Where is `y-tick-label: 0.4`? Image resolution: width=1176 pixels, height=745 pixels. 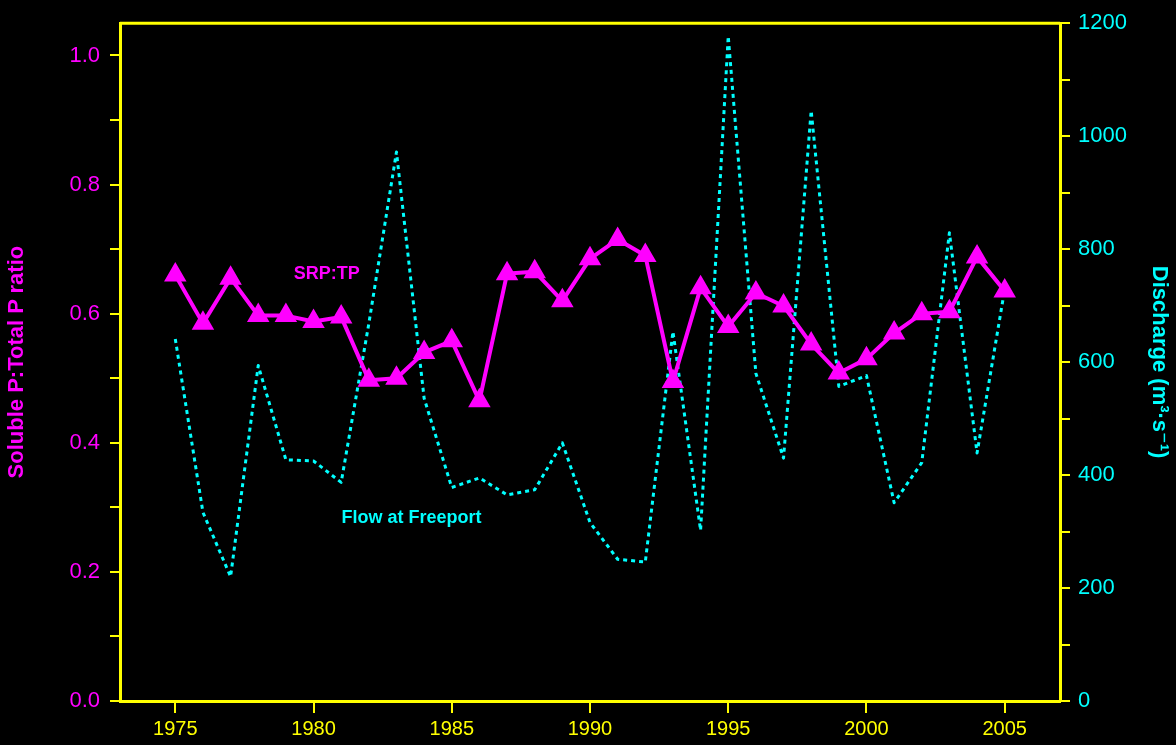 y-tick-label: 0.4 is located at coordinates (84, 441).